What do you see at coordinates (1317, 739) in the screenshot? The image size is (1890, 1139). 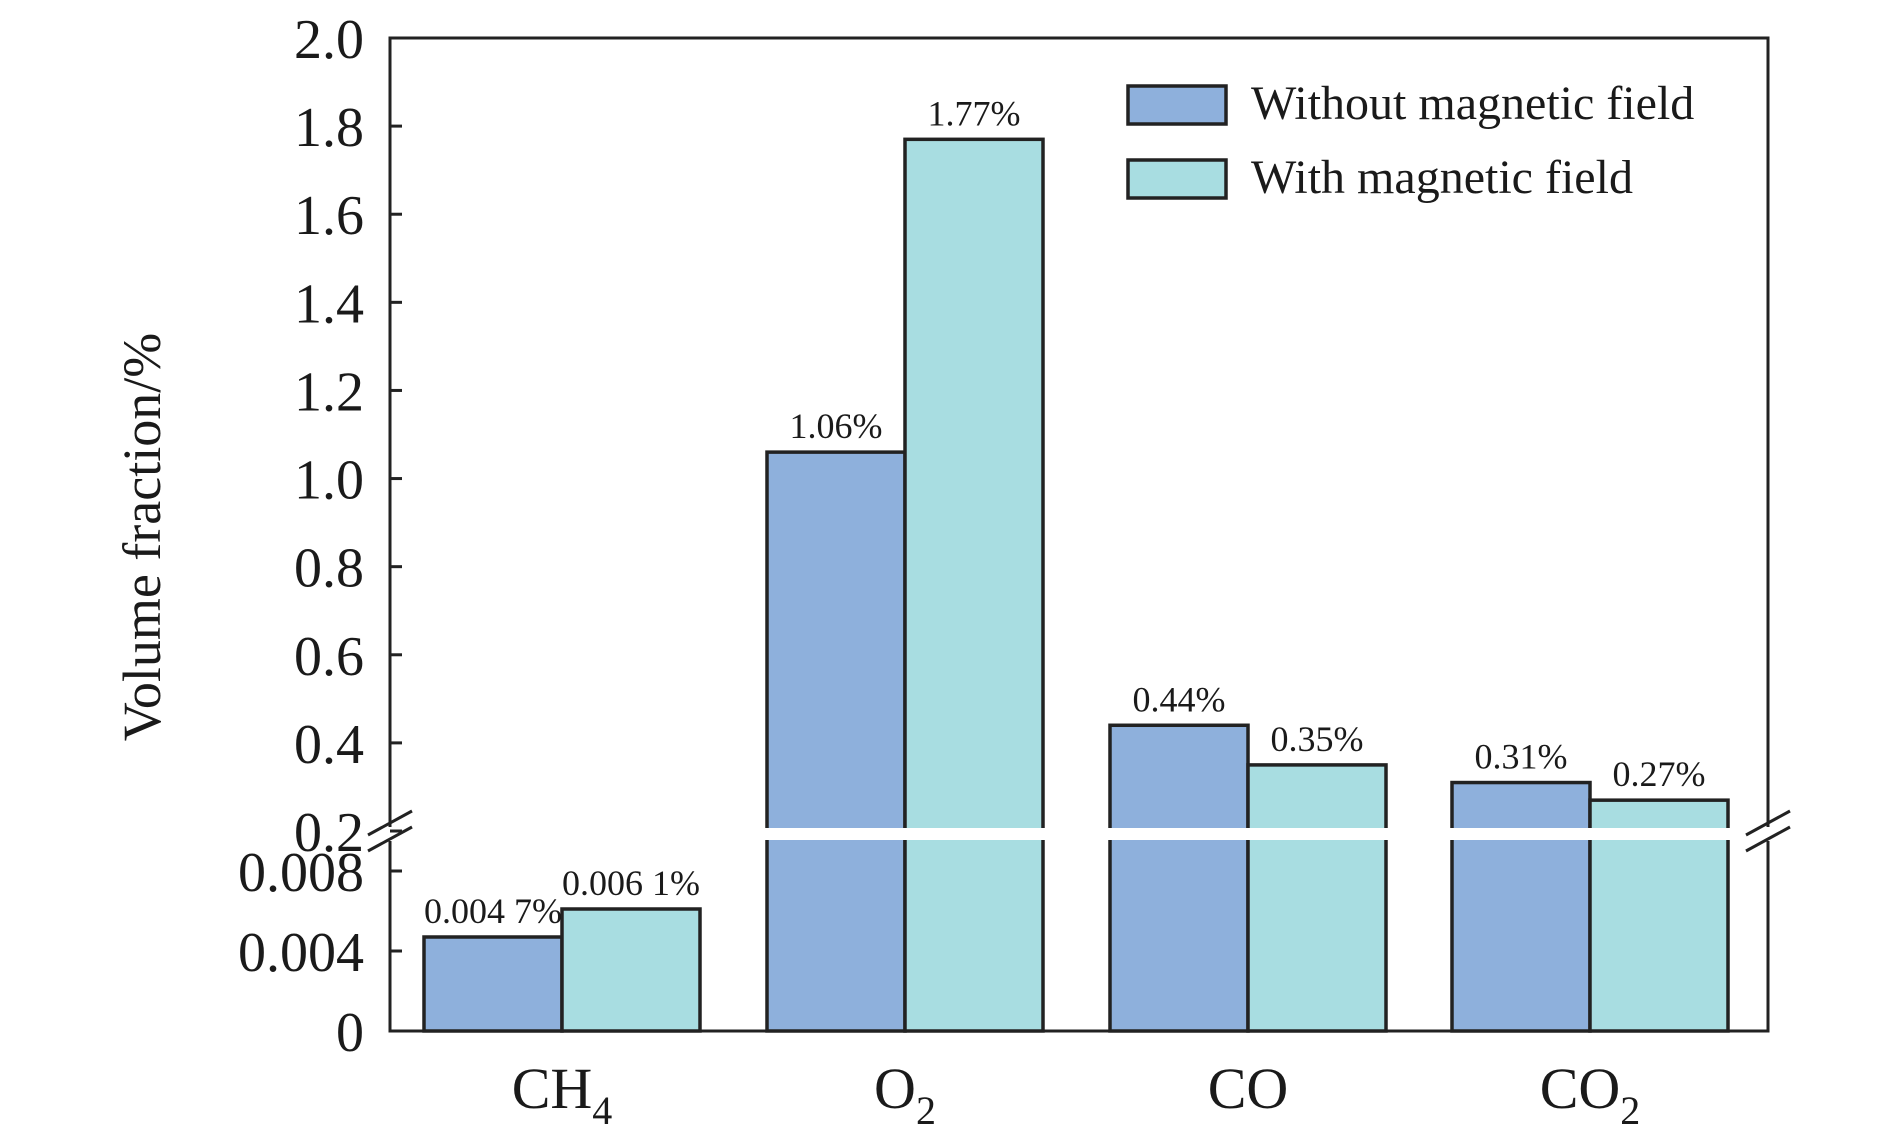 I see `data-label-2-1: 0.35%` at bounding box center [1317, 739].